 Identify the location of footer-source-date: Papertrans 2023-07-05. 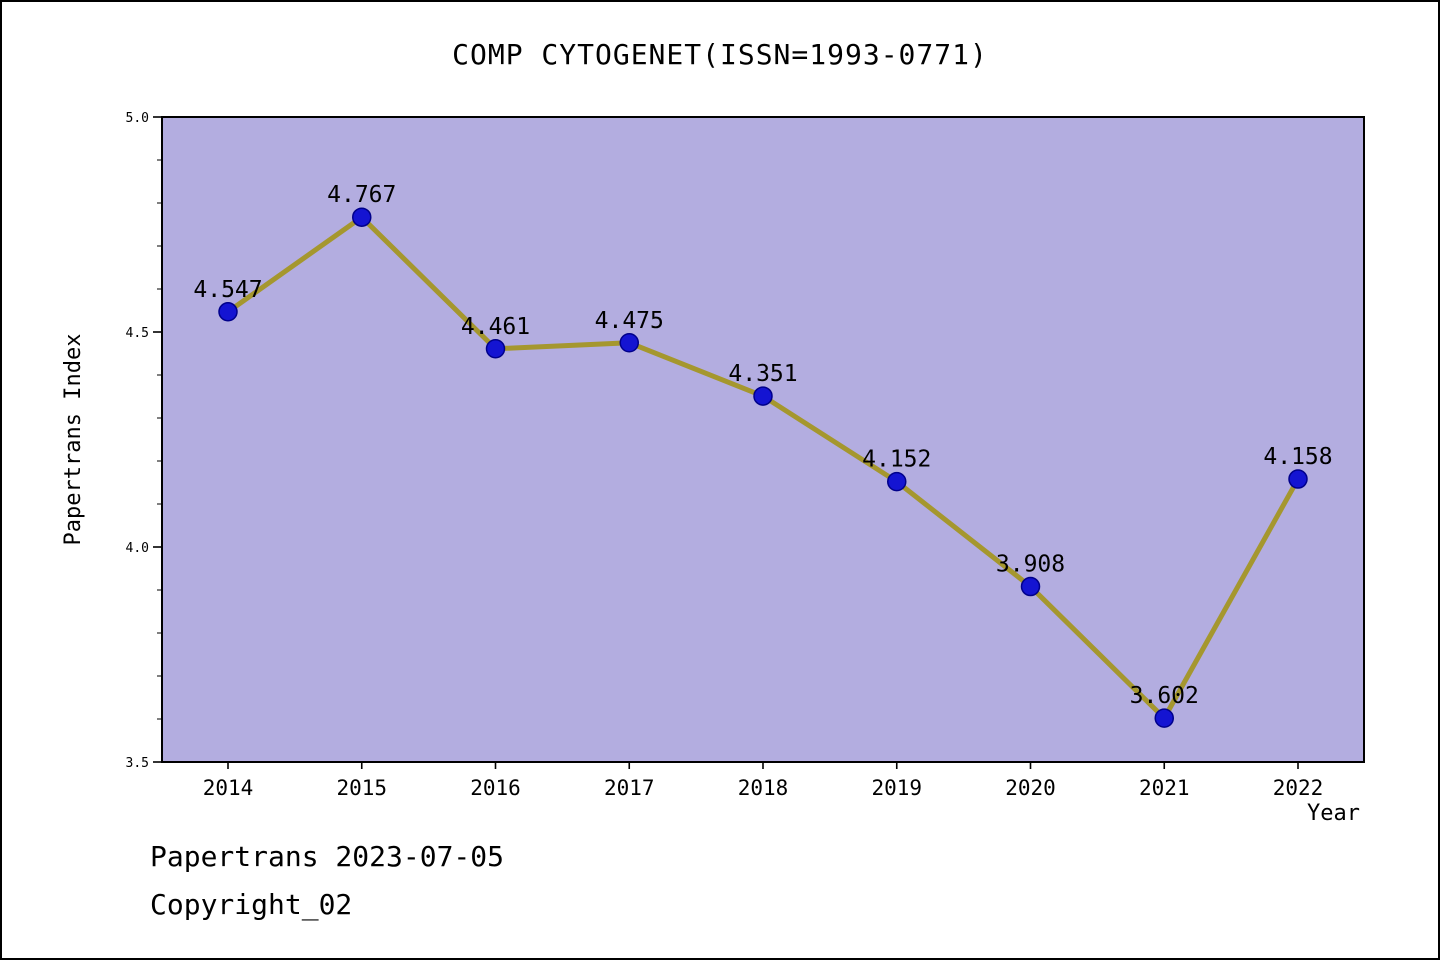
(327, 856).